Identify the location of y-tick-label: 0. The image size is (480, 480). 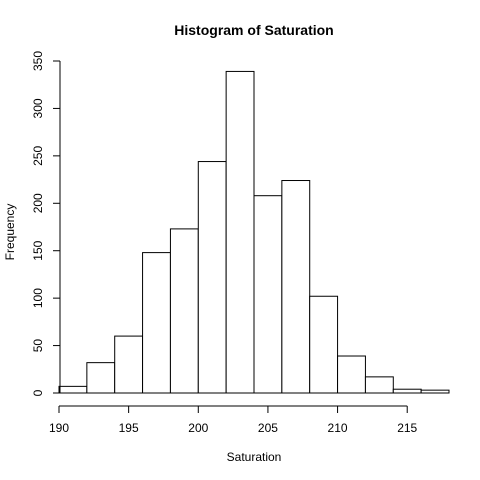
(38, 392).